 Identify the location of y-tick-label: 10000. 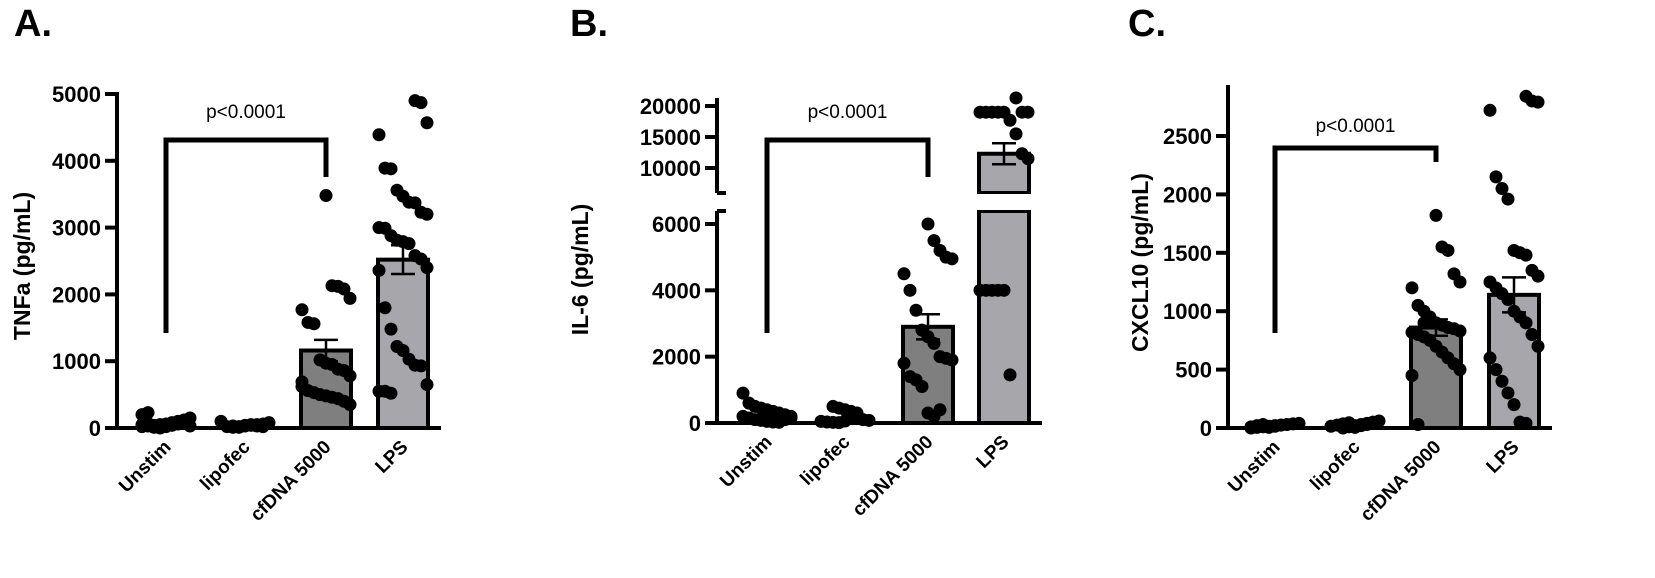
(670, 168).